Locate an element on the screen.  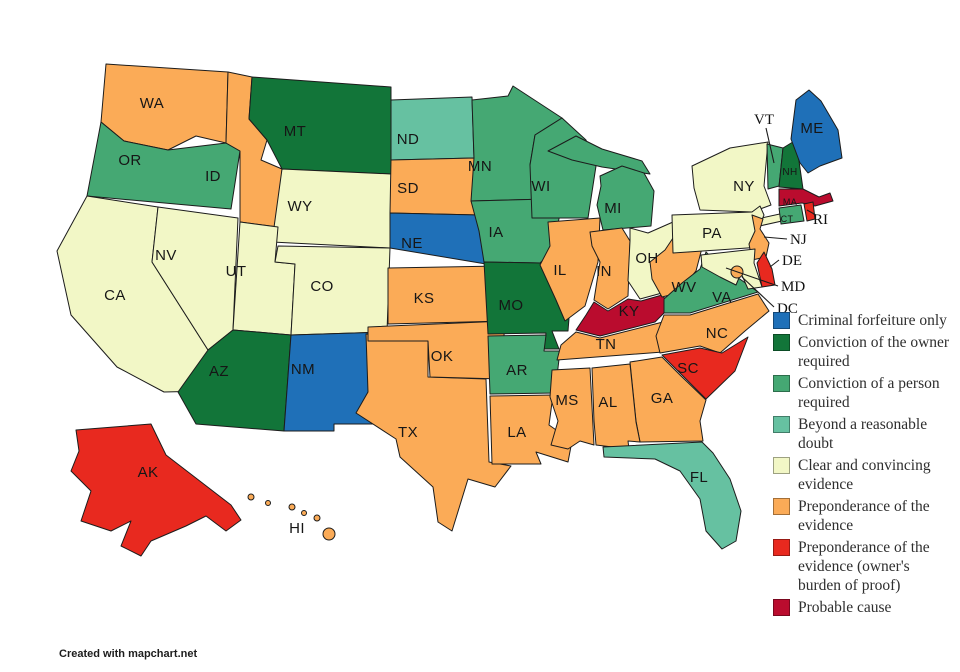
legend-swatch-conviction_person is located at coordinates (781, 383).